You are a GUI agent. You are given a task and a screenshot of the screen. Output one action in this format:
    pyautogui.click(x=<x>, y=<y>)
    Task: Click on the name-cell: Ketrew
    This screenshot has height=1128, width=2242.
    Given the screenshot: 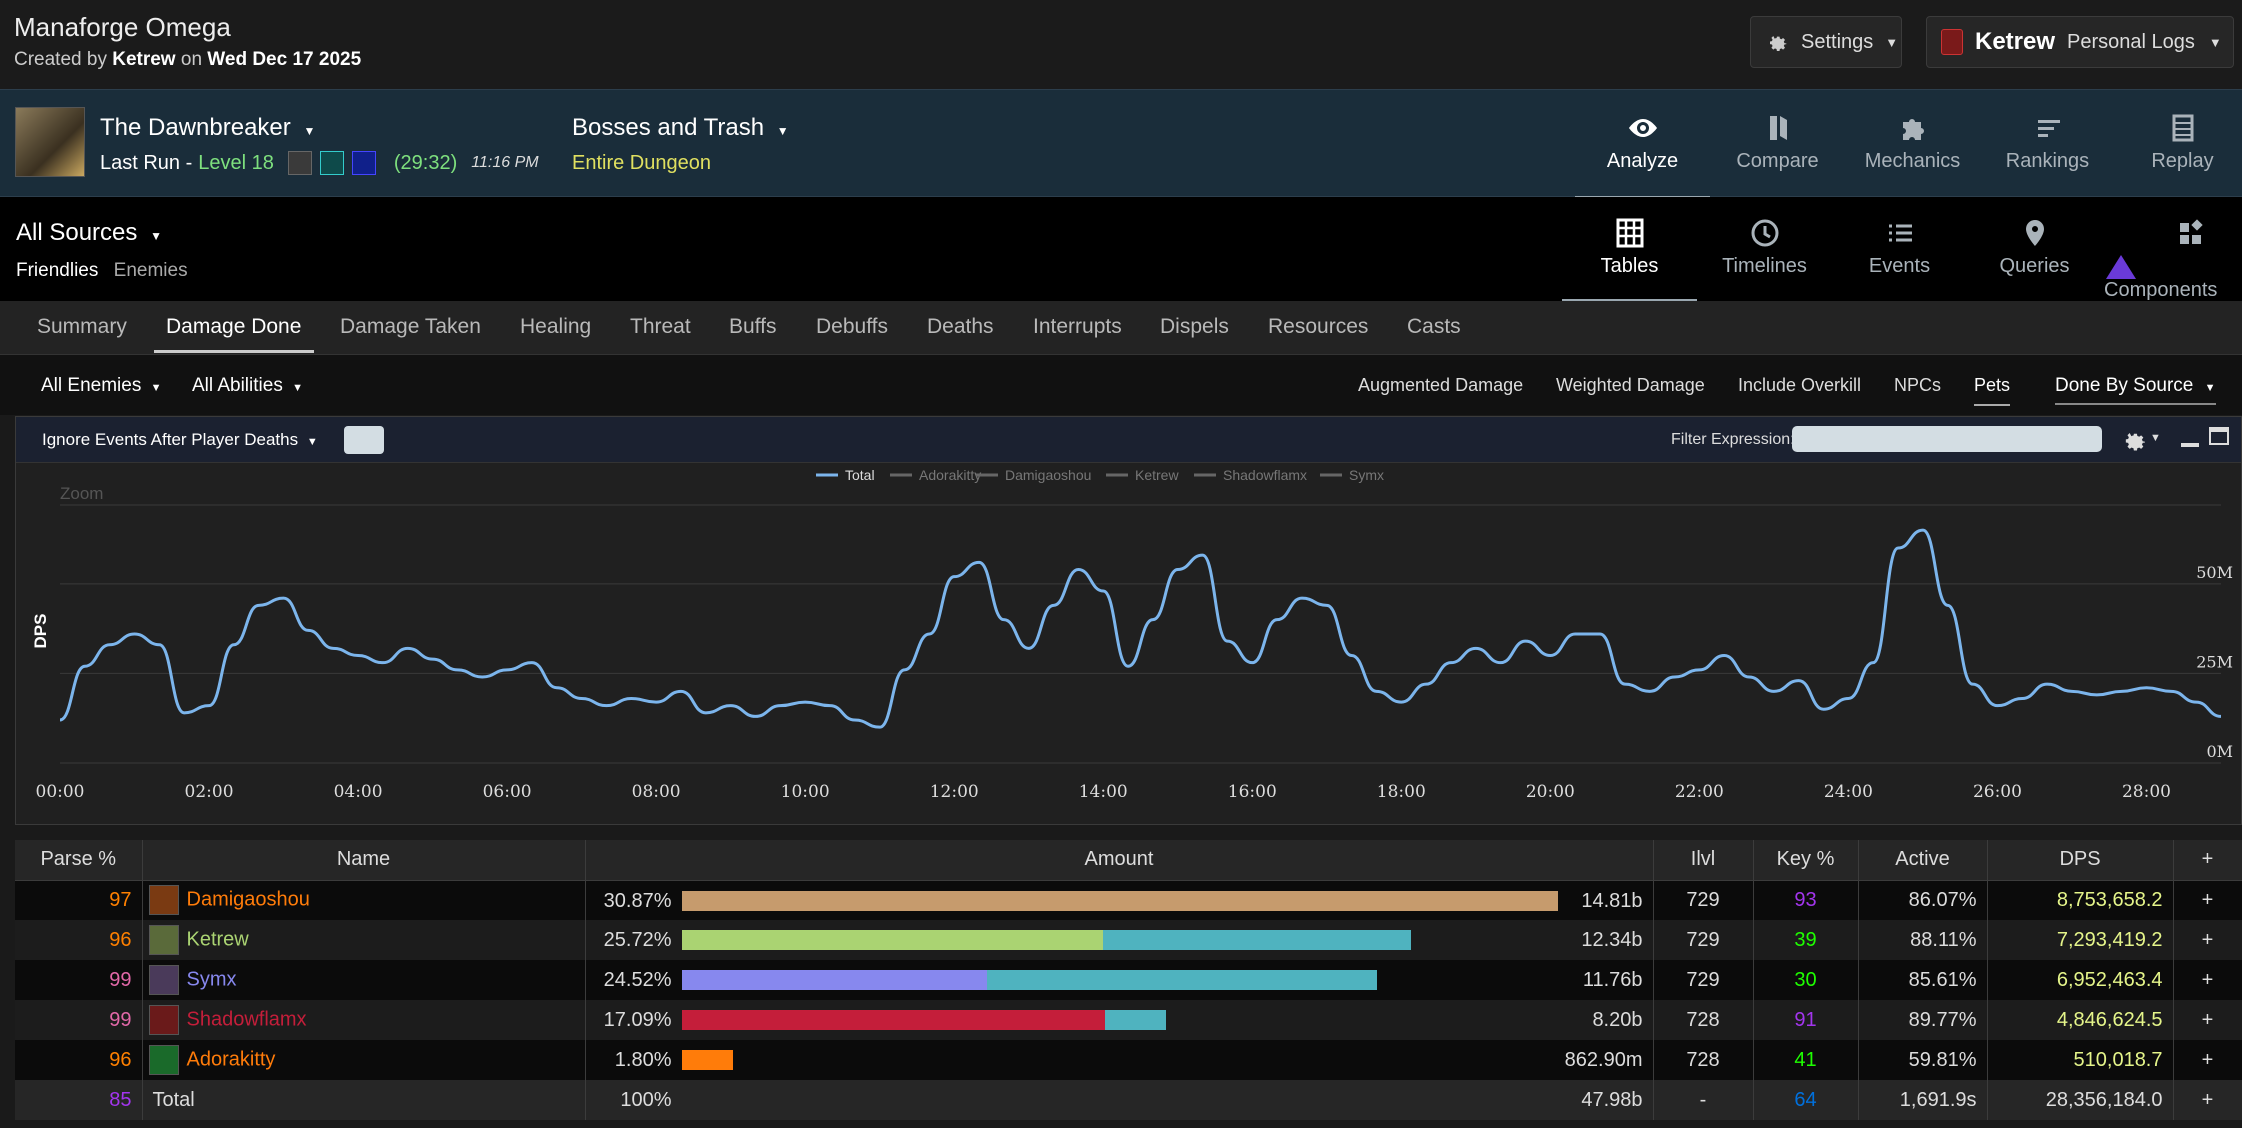 What is the action you would take?
    pyautogui.click(x=364, y=940)
    